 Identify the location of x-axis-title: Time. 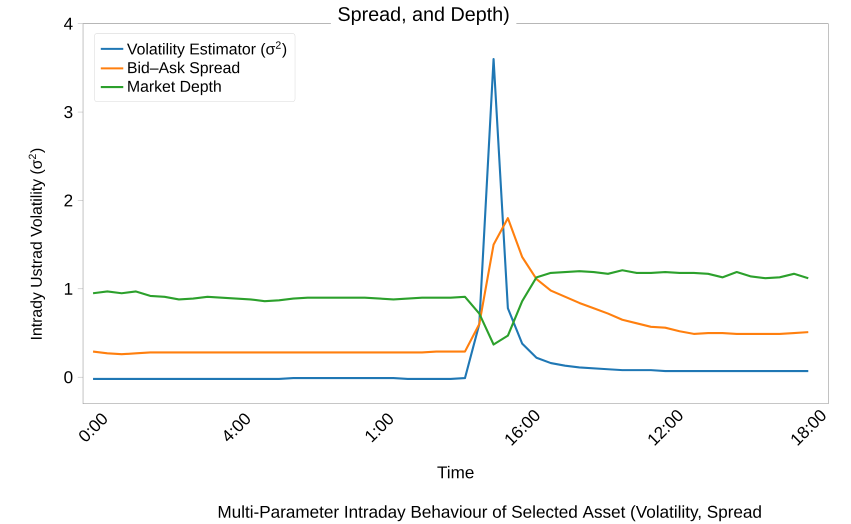
(455, 472).